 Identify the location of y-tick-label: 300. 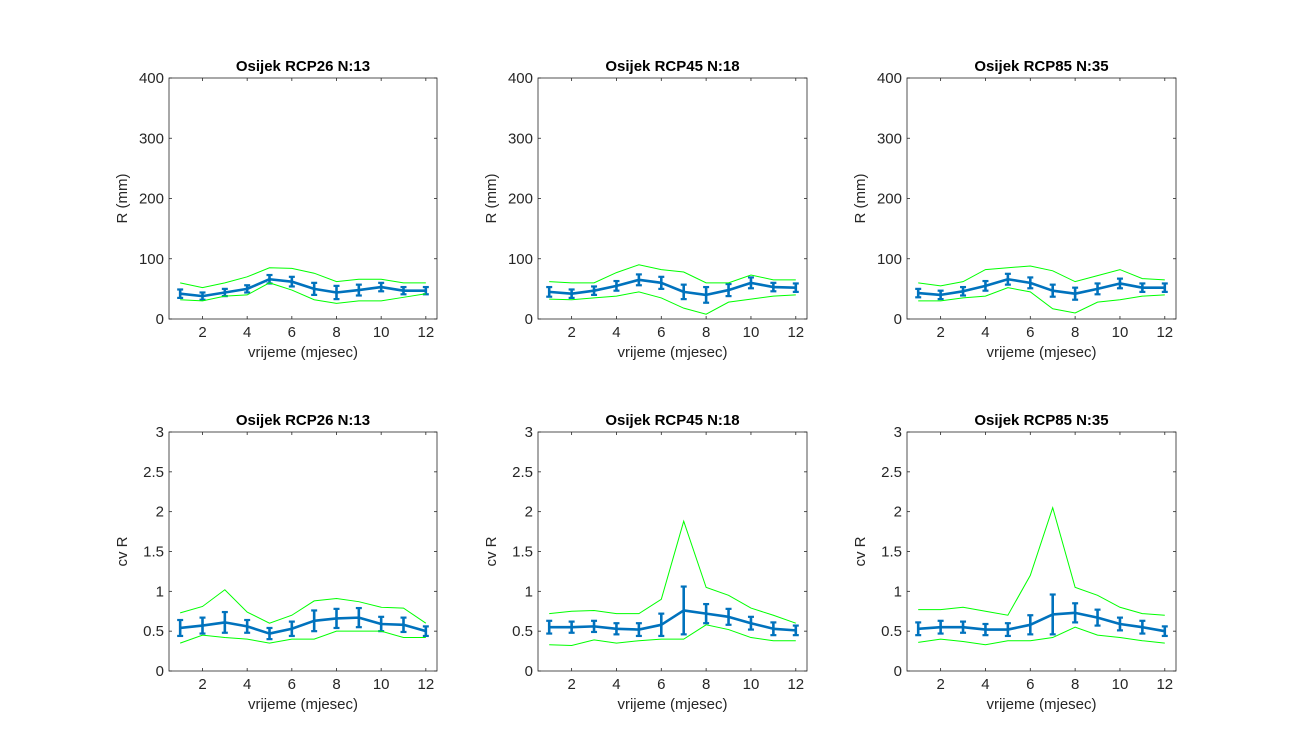
(520, 138).